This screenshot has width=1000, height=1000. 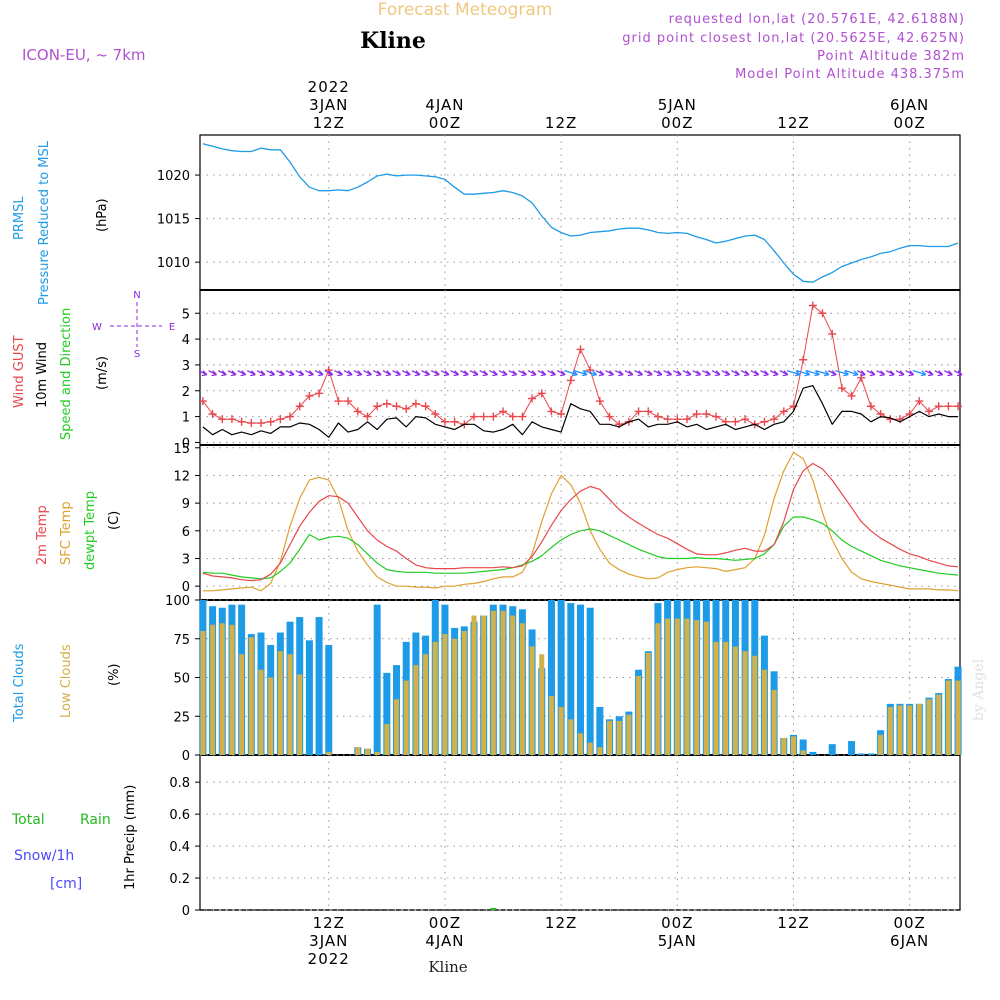 What do you see at coordinates (181, 717) in the screenshot?
I see `y-tick-label: 25` at bounding box center [181, 717].